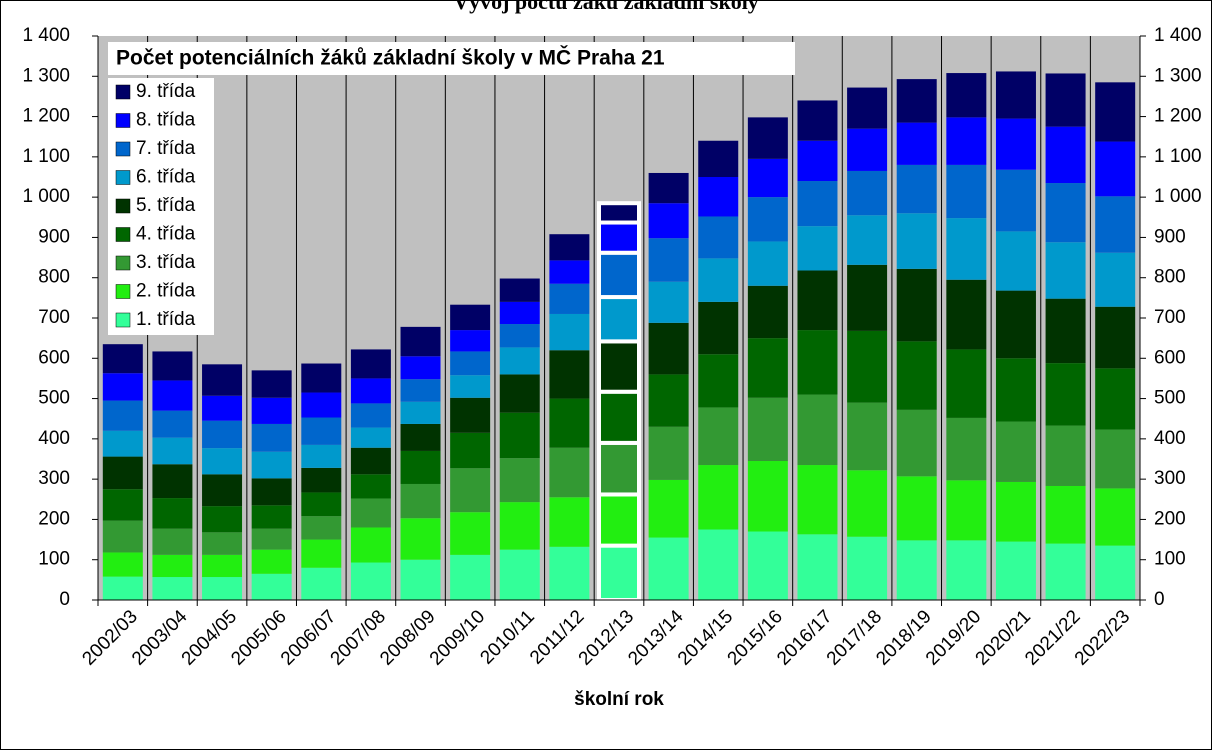 This screenshot has height=751, width=1213. Describe the element at coordinates (166, 120) in the screenshot. I see `legend-label: 8. třída` at that location.